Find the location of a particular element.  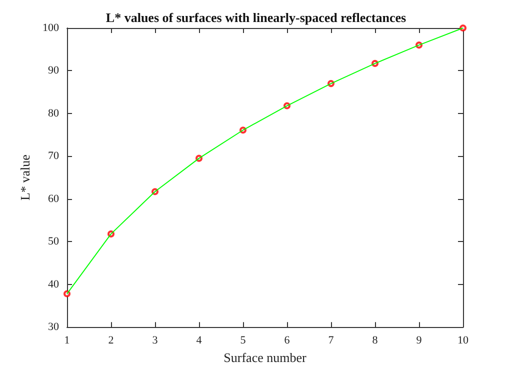

x-tick-label: 3 is located at coordinates (155, 340).